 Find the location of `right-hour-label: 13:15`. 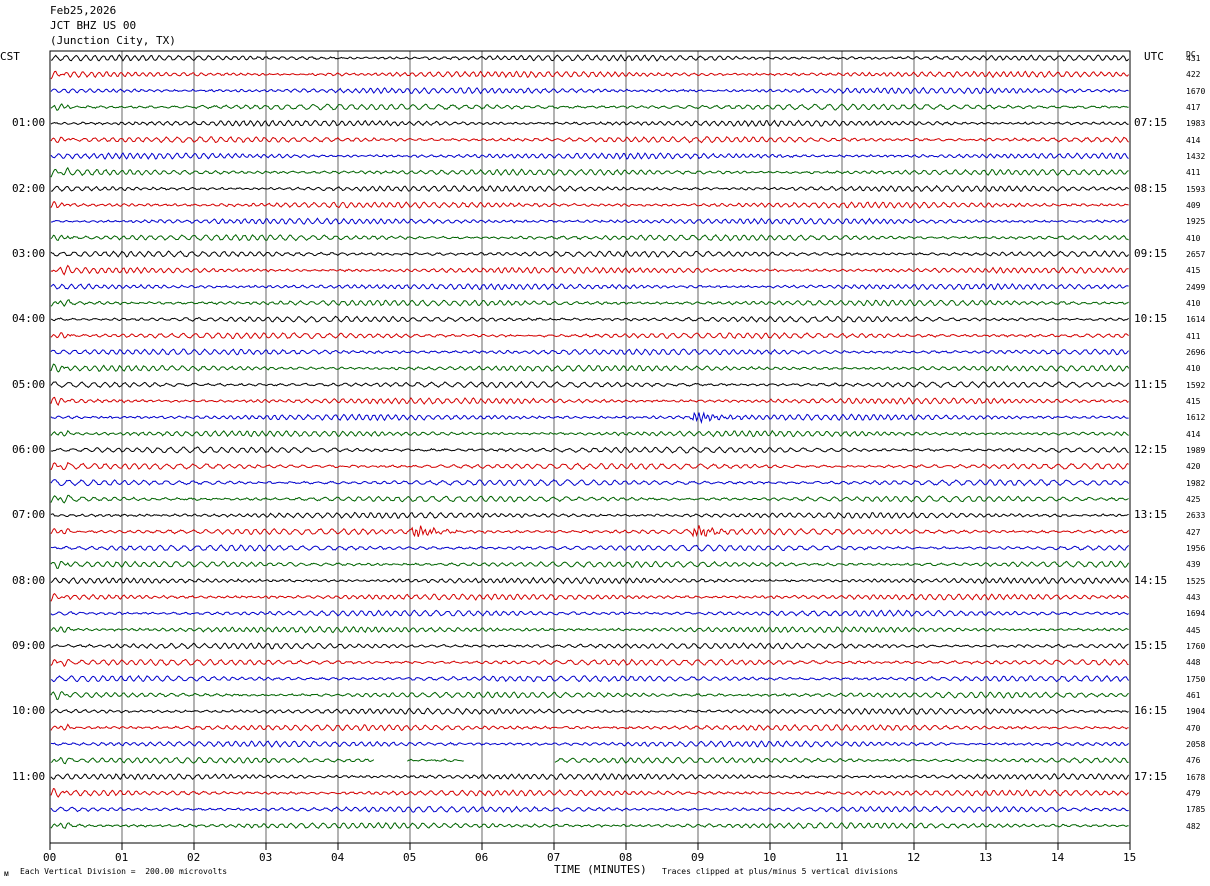

right-hour-label: 13:15 is located at coordinates (1151, 515).